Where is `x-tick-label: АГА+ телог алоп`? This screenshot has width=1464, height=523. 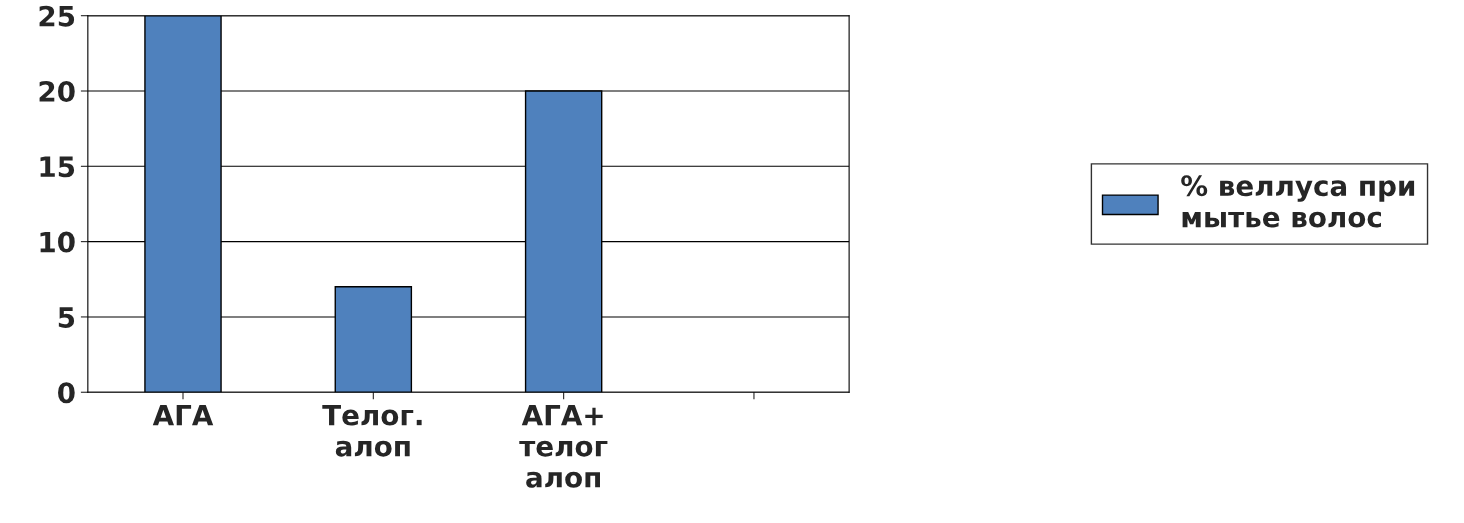
x-tick-label: АГА+ телог алоп is located at coordinates (563, 446).